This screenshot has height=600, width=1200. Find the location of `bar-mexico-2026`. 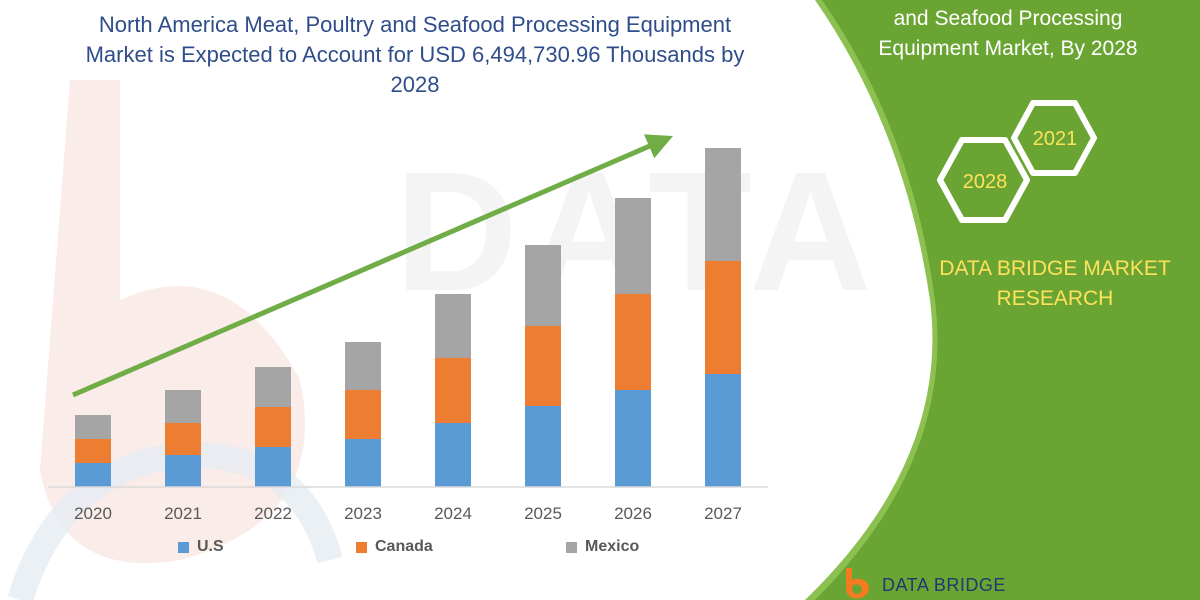

bar-mexico-2026 is located at coordinates (633, 246).